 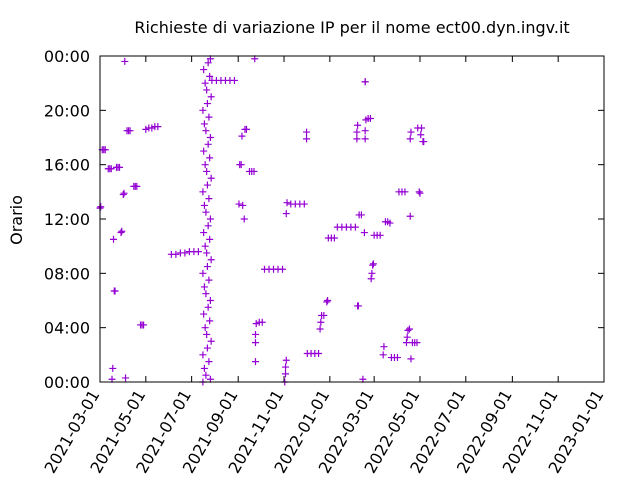 I want to click on y-tick-label: 16:00, so click(x=67, y=165).